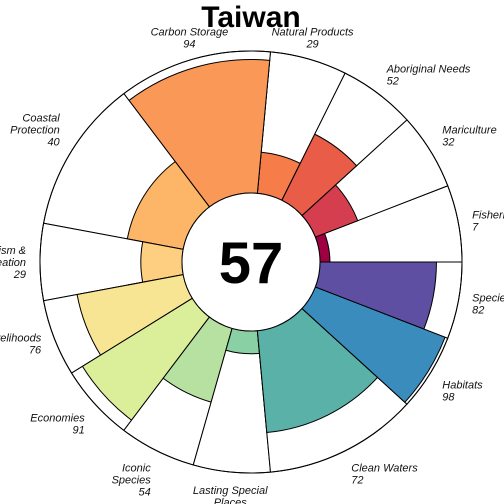 This screenshot has width=504, height=504. Describe the element at coordinates (428, 69) in the screenshot. I see `segment-label-line: Aboriginal Needs` at that location.